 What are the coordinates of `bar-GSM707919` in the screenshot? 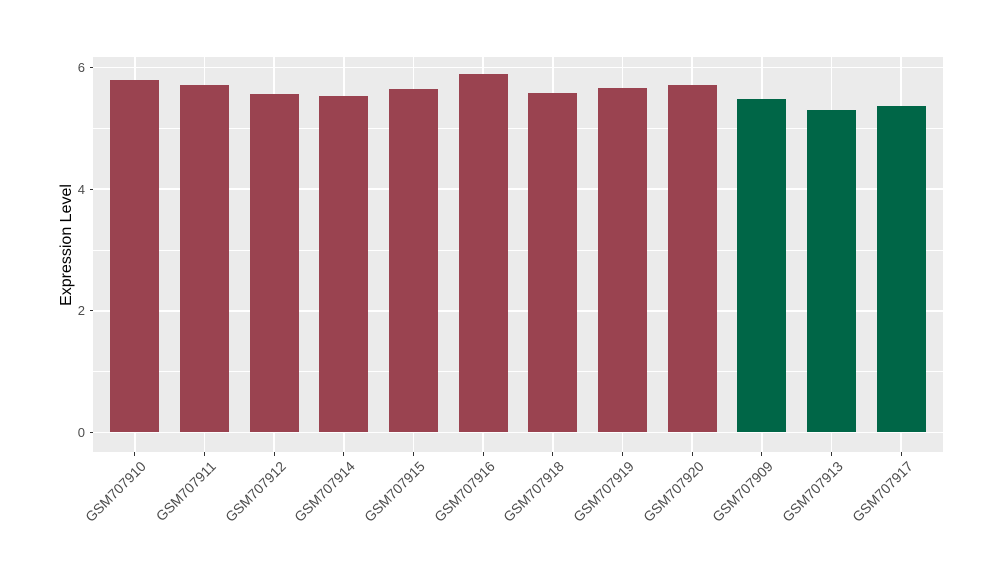 It's located at (622, 260).